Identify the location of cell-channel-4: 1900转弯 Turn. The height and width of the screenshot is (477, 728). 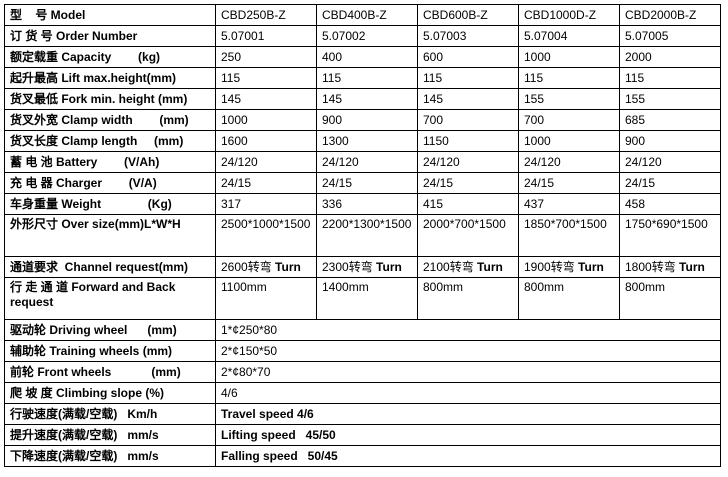
(569, 267).